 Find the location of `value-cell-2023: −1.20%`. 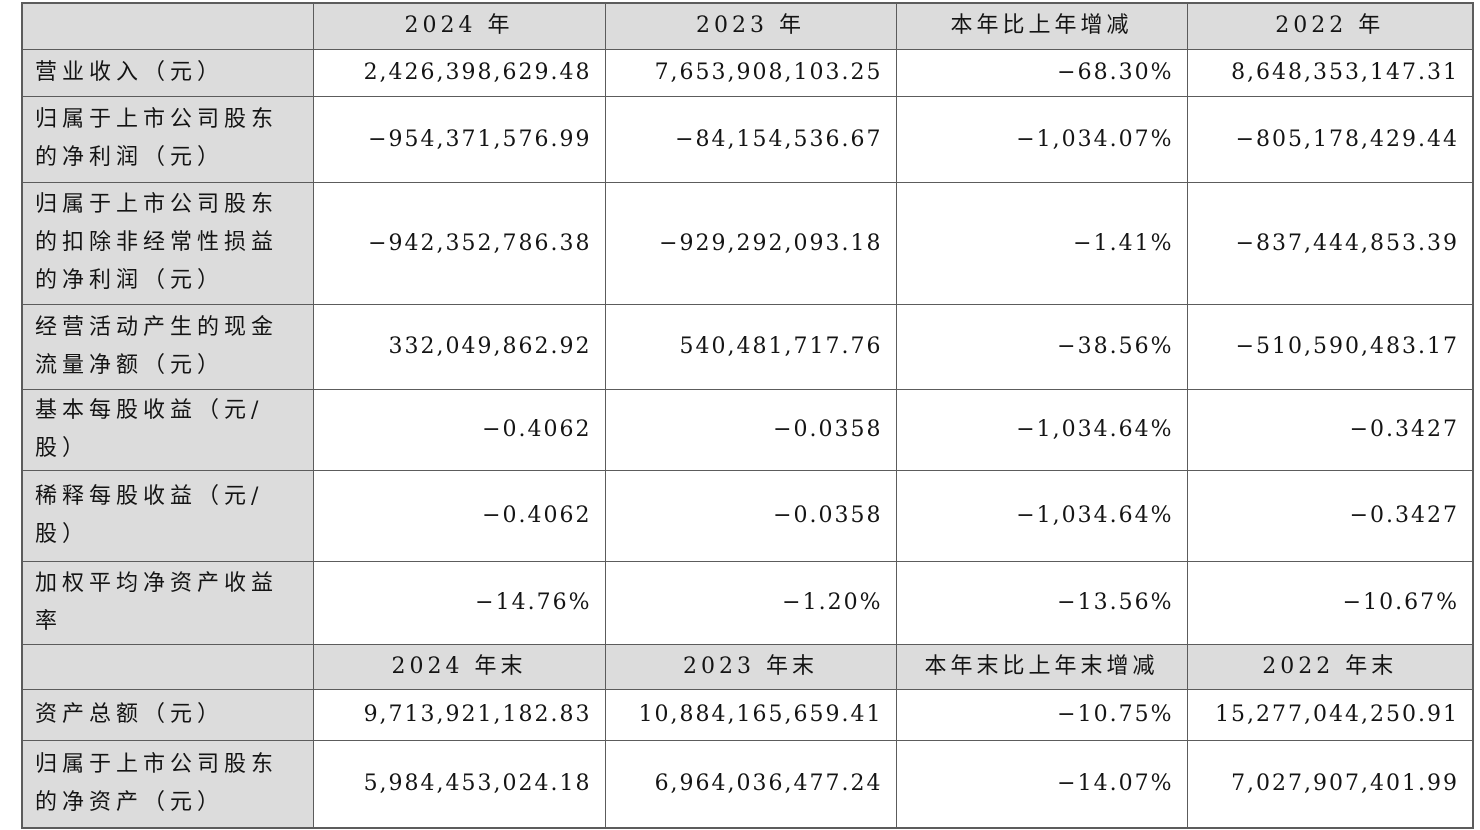

value-cell-2023: −1.20% is located at coordinates (750, 602).